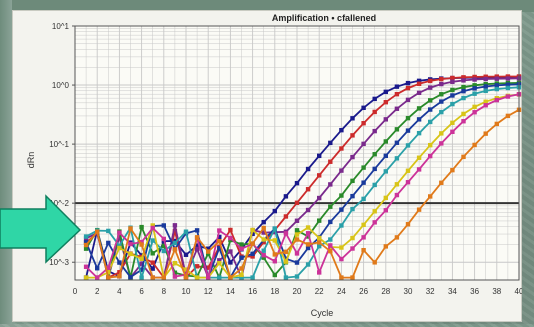  Describe the element at coordinates (164, 291) in the screenshot. I see `x-tick-label: 8` at that location.